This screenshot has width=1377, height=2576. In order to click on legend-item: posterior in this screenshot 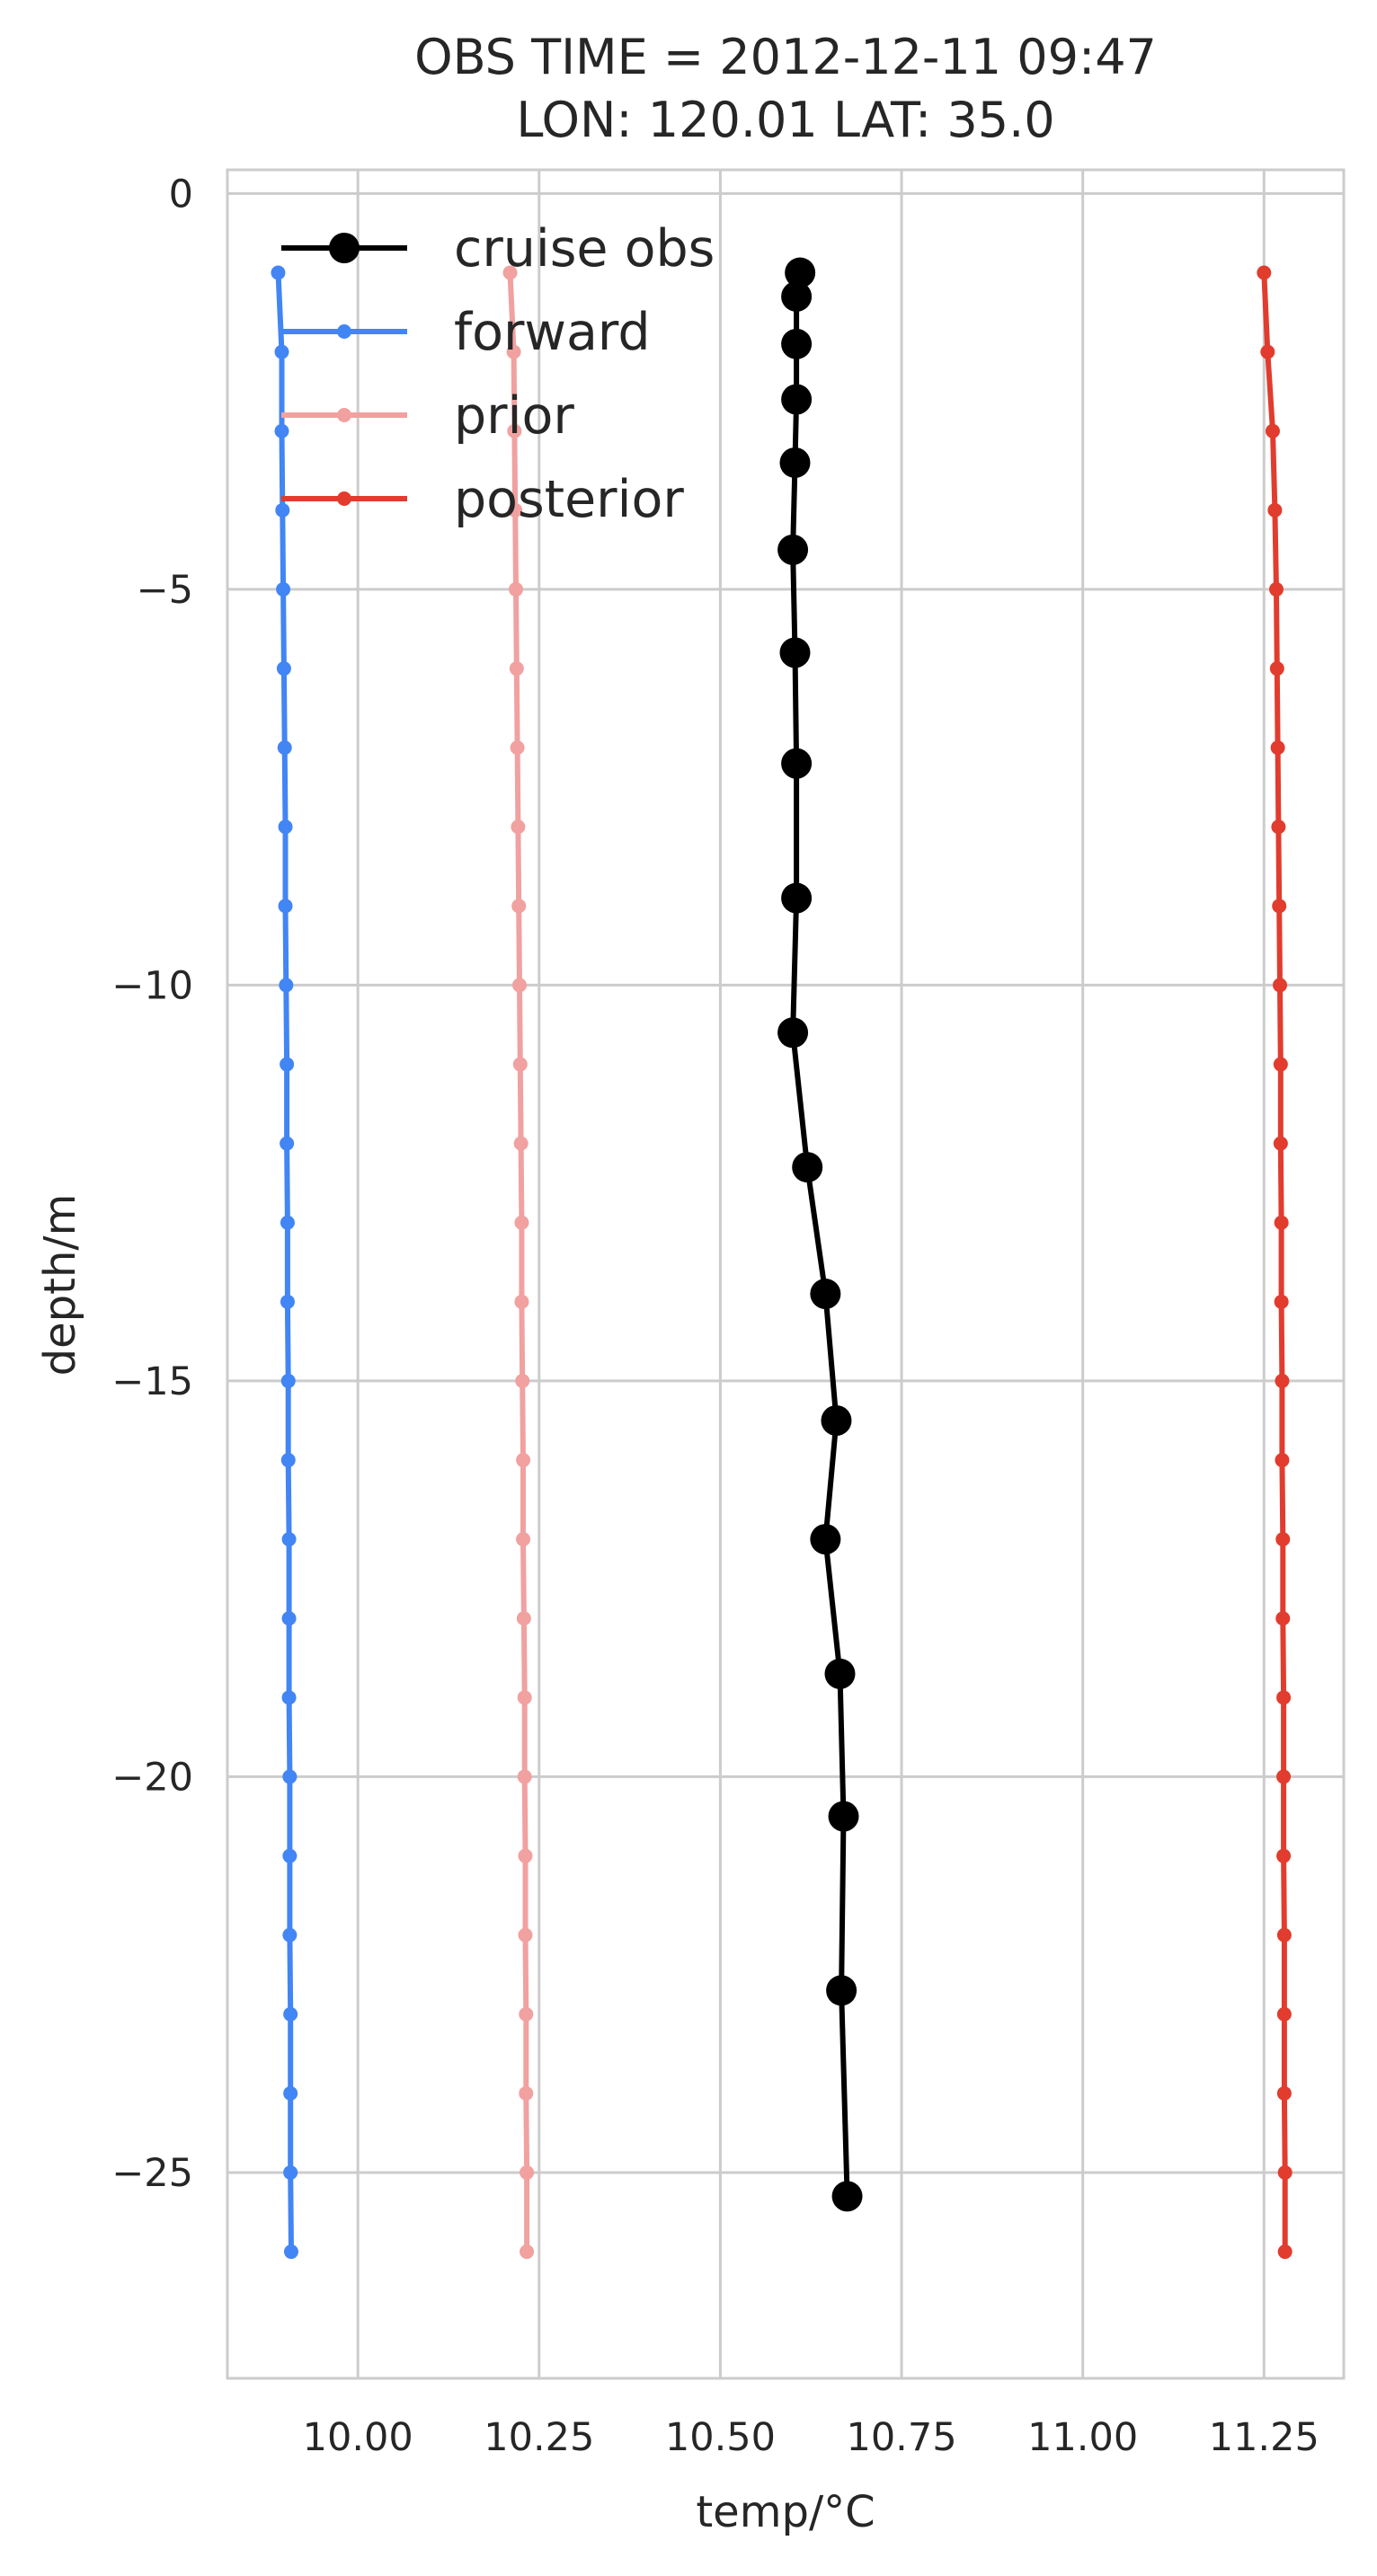, I will do `click(482, 499)`.